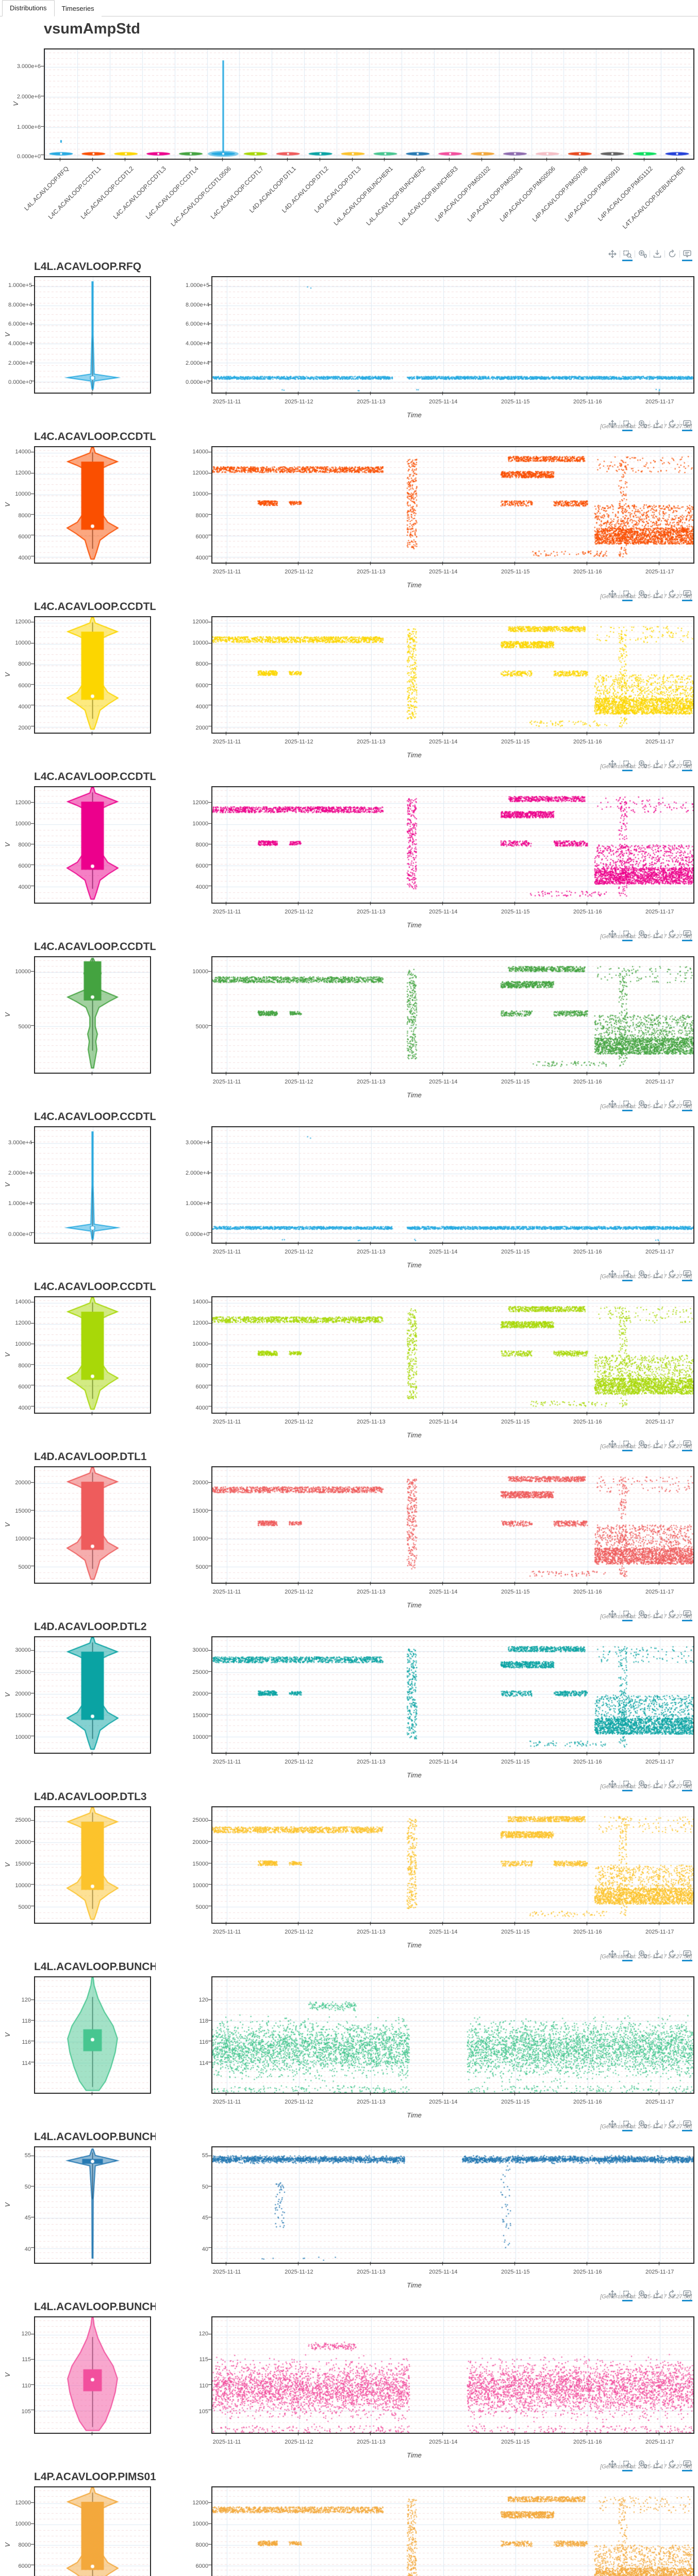 Image resolution: width=698 pixels, height=2576 pixels. I want to click on summary-plot-canvas, so click(369, 104).